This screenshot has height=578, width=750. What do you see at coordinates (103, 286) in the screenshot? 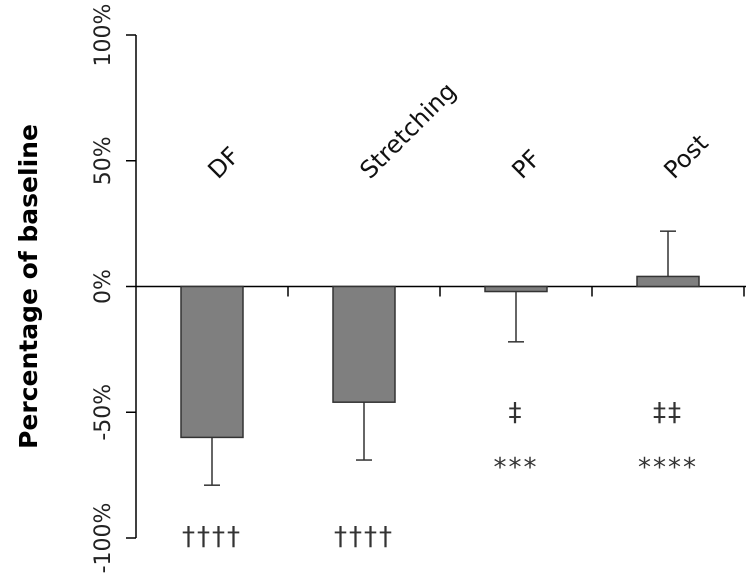
I see `y-tick-label: 0%` at bounding box center [103, 286].